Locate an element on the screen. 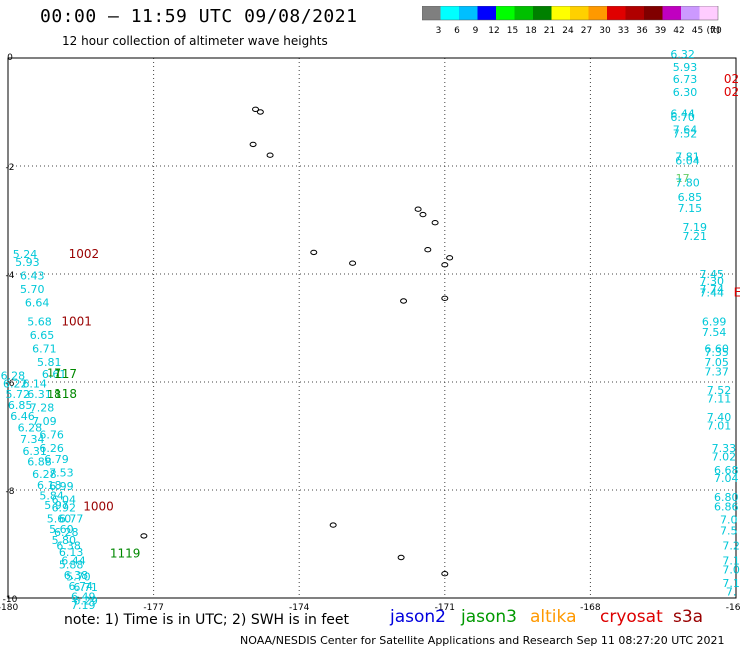  color-scale-label: 6 is located at coordinates (457, 31).